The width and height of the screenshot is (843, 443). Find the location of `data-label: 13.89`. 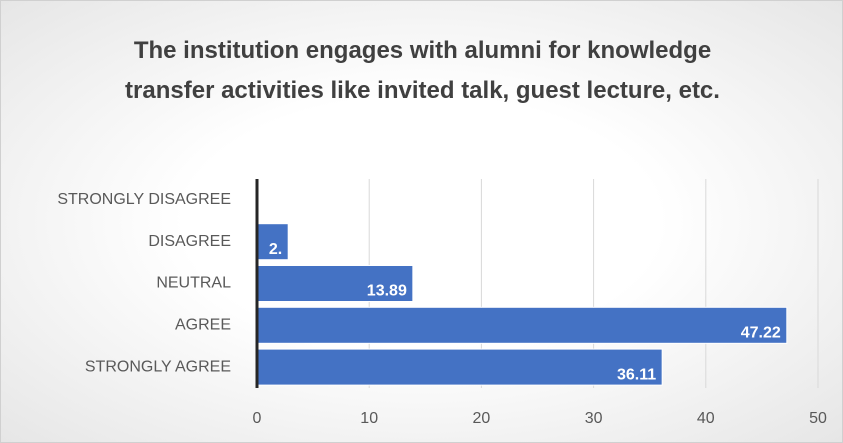

data-label: 13.89 is located at coordinates (387, 291).